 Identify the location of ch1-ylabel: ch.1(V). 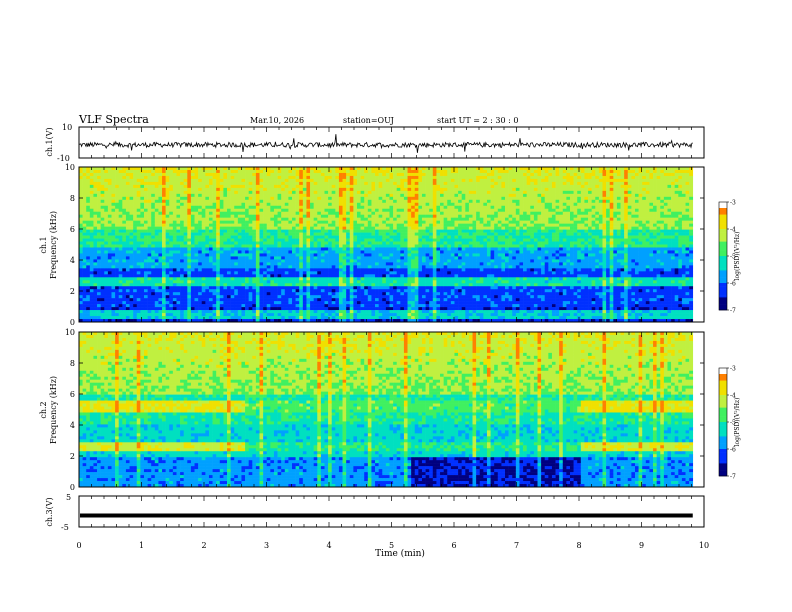
(49, 141).